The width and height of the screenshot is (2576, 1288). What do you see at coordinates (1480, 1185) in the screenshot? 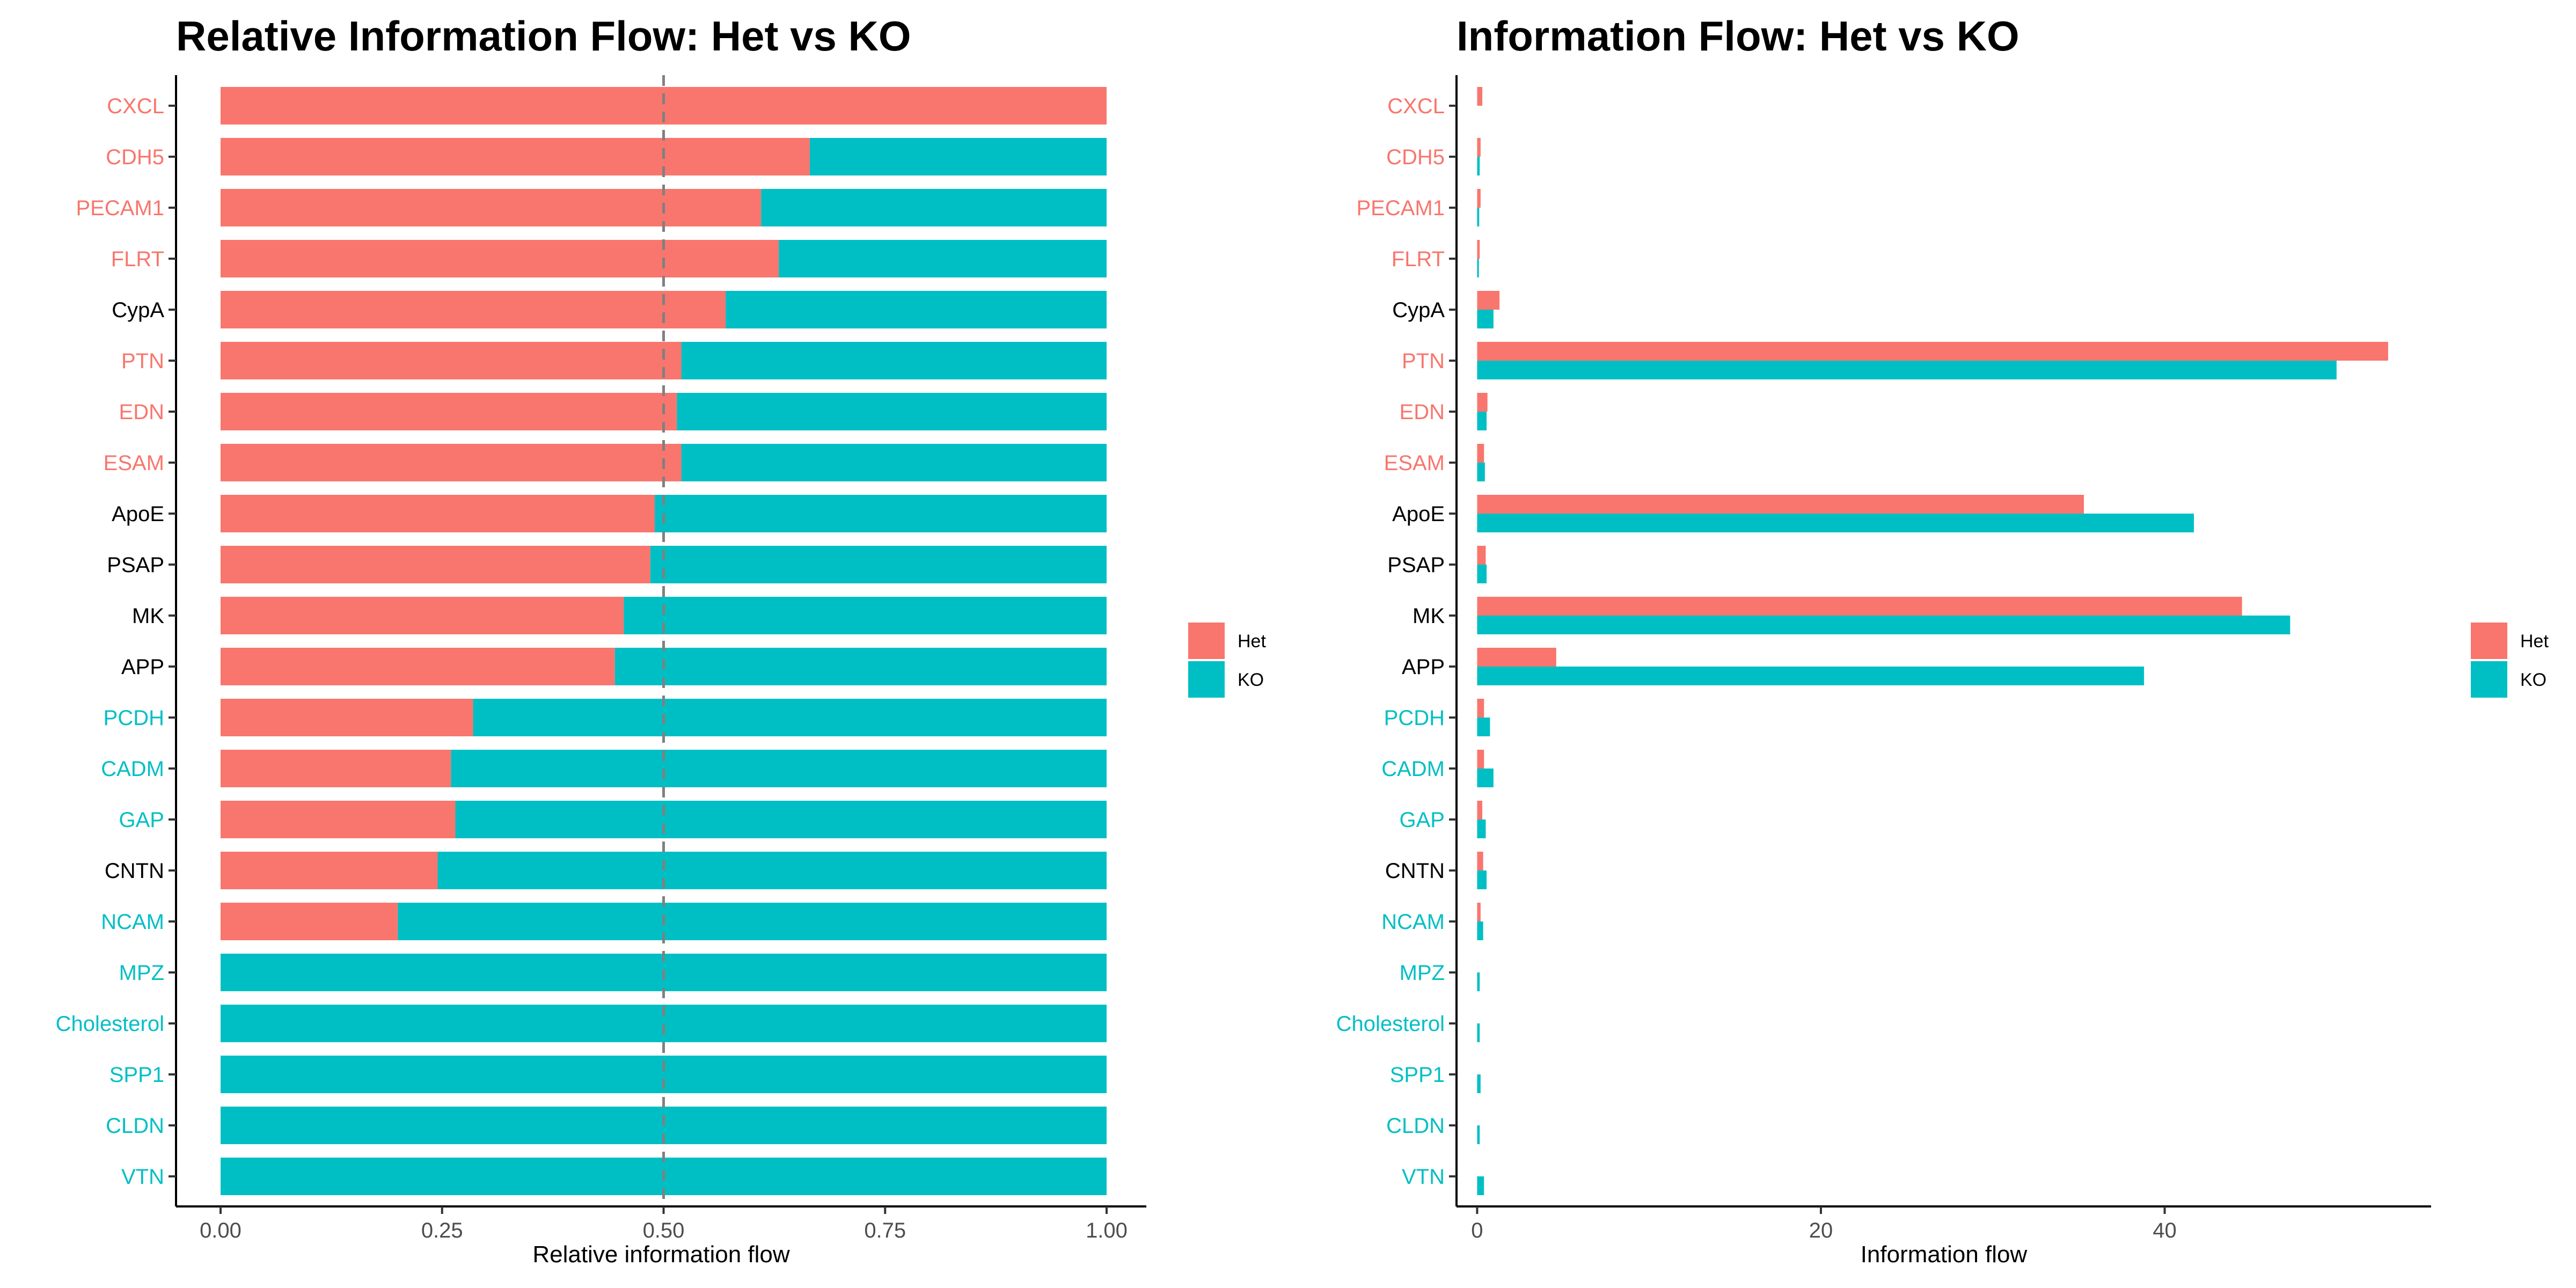
I see `bar-ko-vtn` at bounding box center [1480, 1185].